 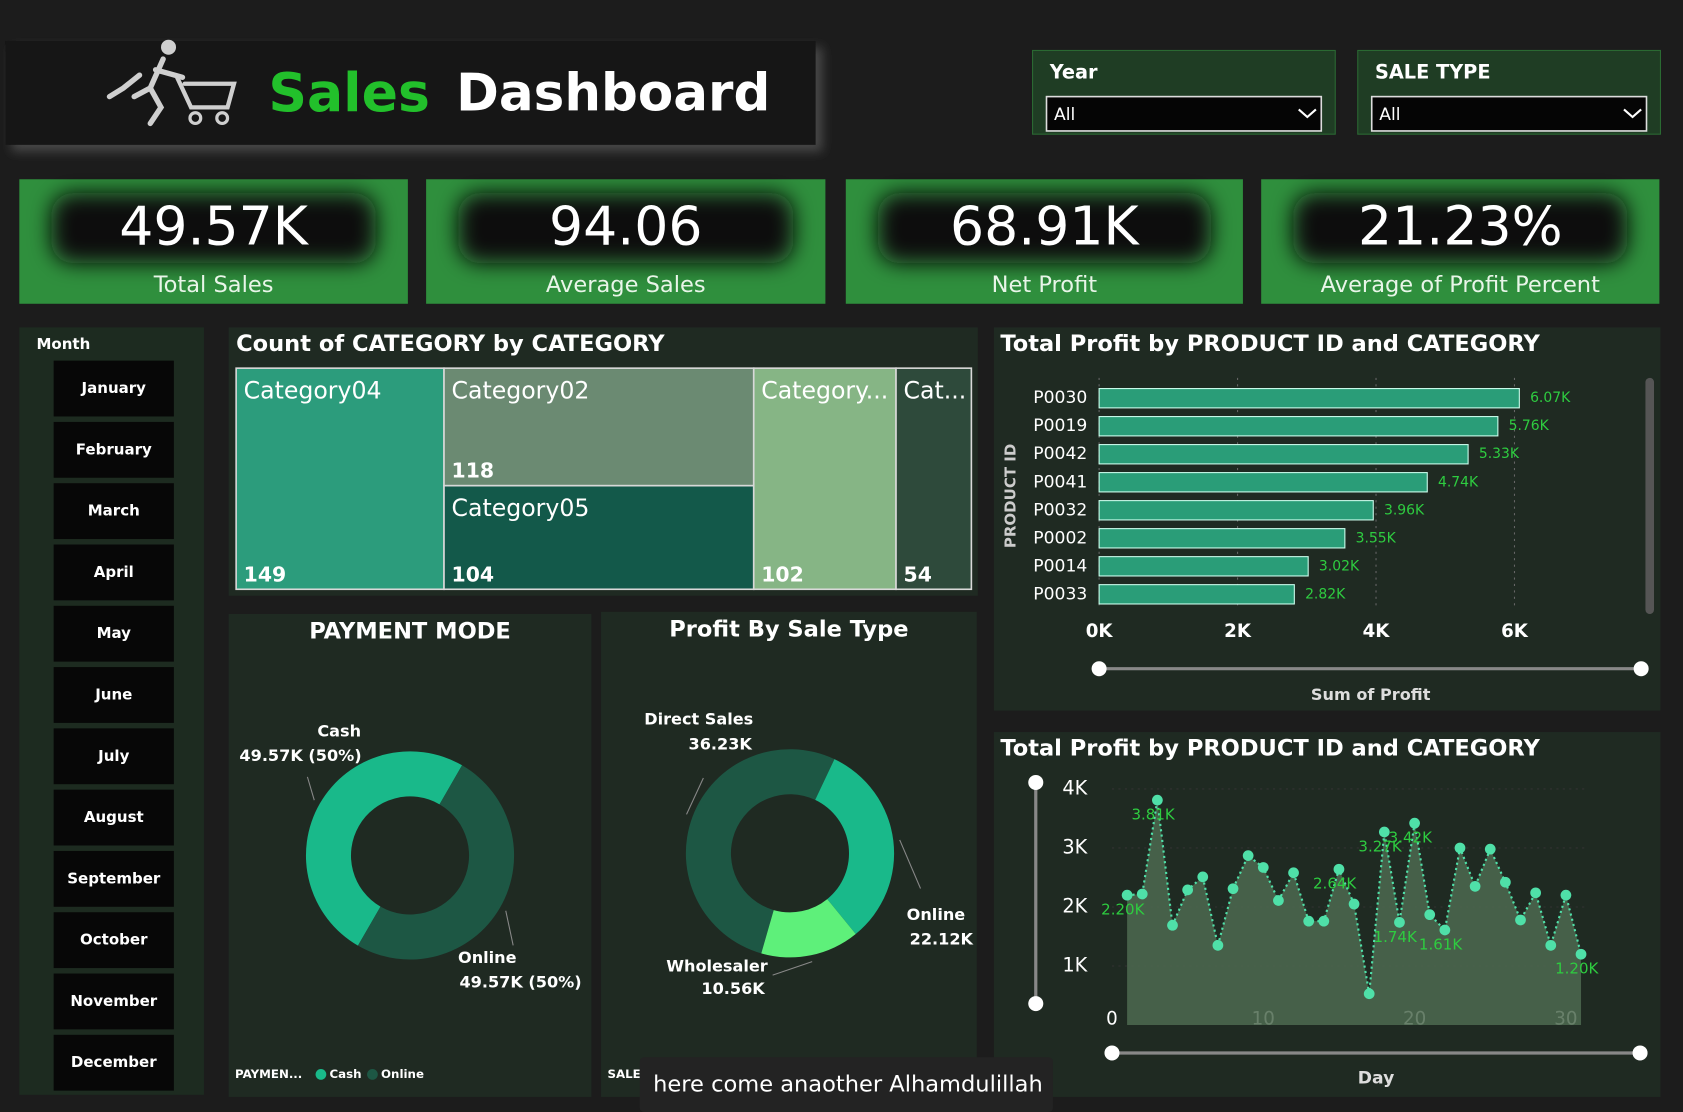 I want to click on month-label: November, so click(x=113, y=1001).